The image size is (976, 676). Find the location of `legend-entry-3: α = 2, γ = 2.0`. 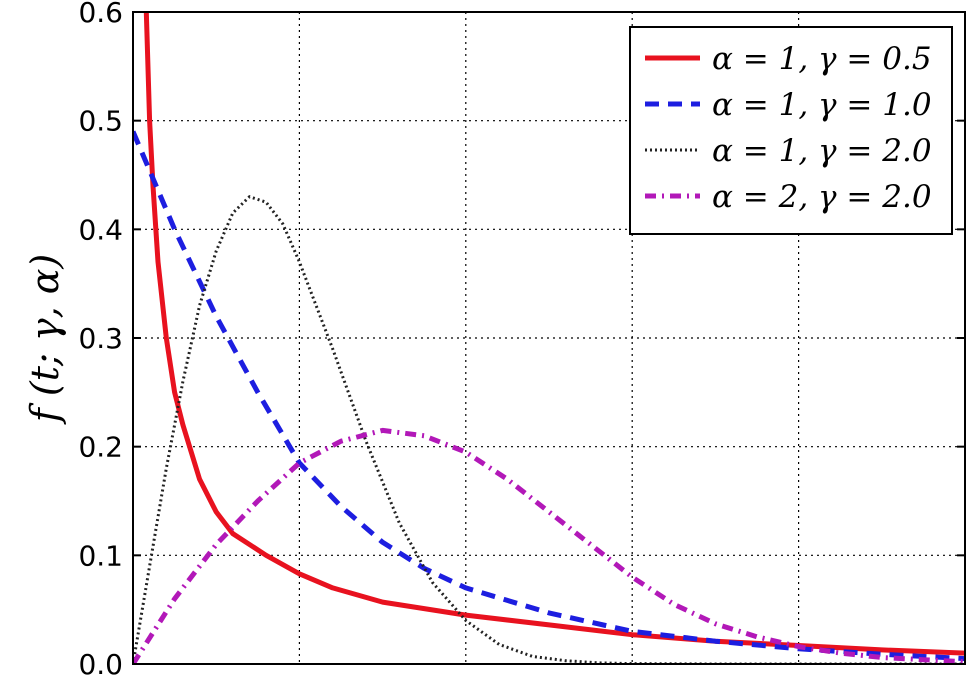

legend-entry-3: α = 2, γ = 2.0 is located at coordinates (822, 197).